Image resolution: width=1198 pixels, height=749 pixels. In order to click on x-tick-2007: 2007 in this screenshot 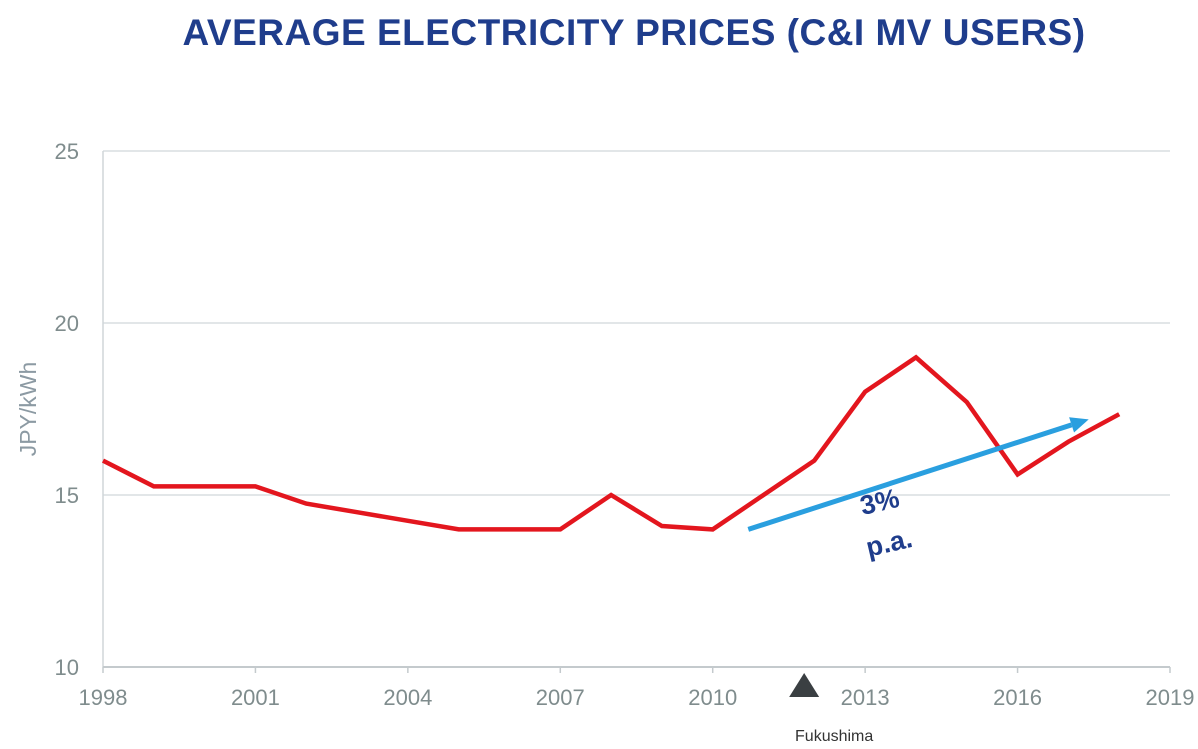, I will do `click(560, 697)`.